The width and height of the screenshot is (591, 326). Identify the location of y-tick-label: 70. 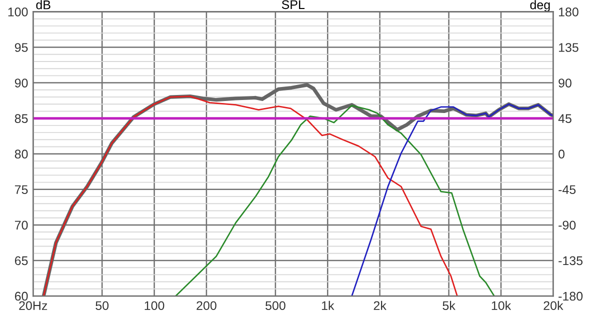
(21, 225).